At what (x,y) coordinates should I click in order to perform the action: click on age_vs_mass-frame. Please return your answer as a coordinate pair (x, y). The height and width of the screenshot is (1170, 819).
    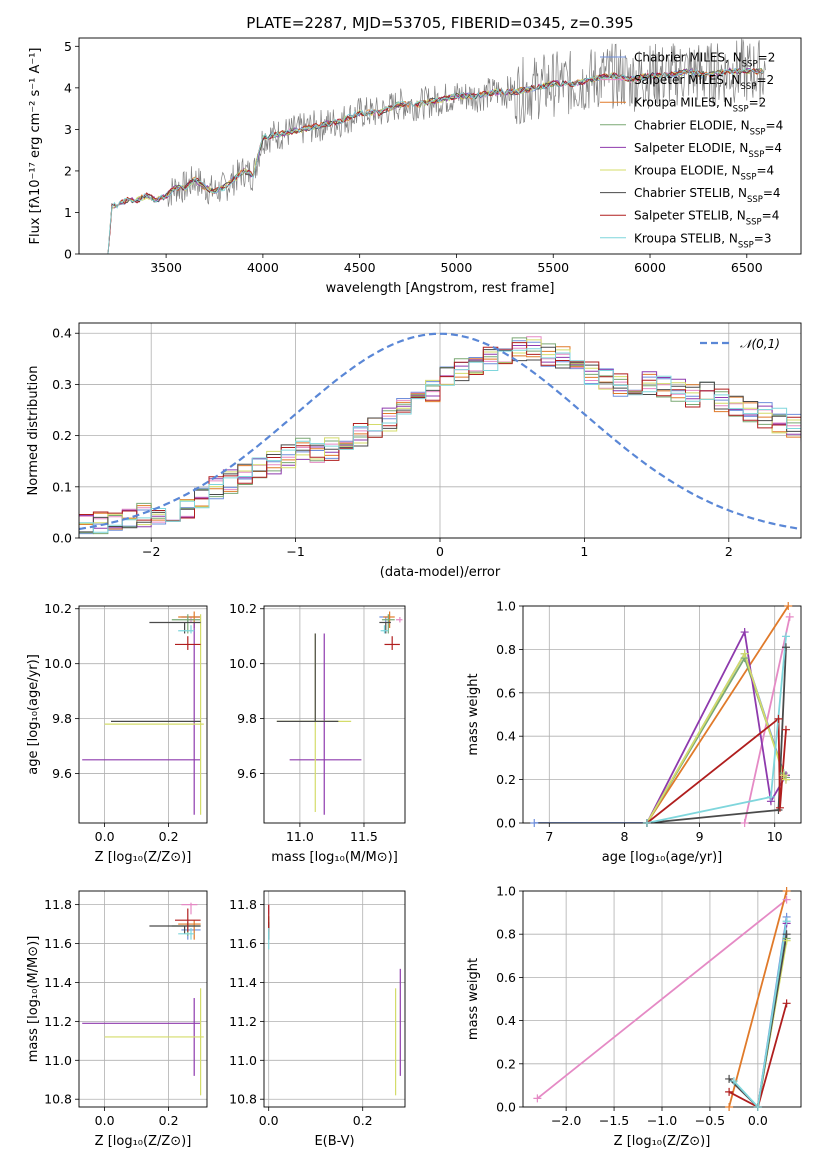
    Looking at the image, I should click on (334, 714).